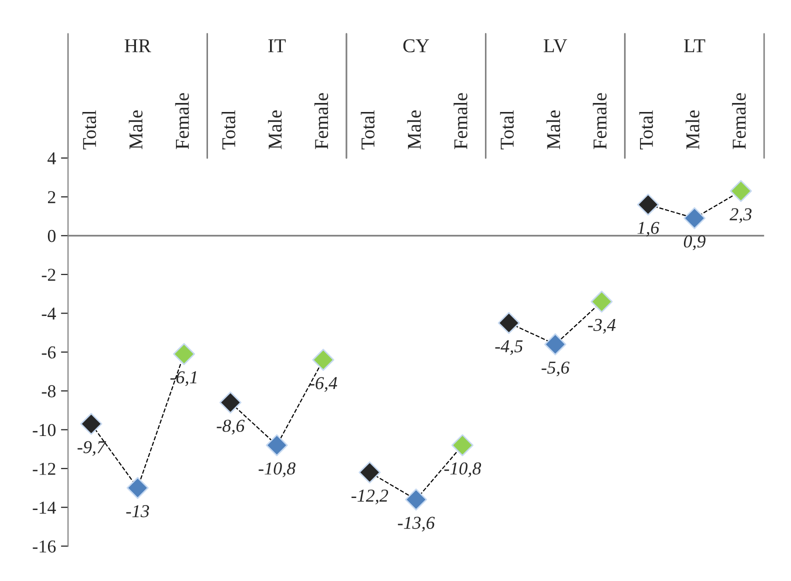  Describe the element at coordinates (49, 314) in the screenshot. I see `y-tick-label: -4` at that location.